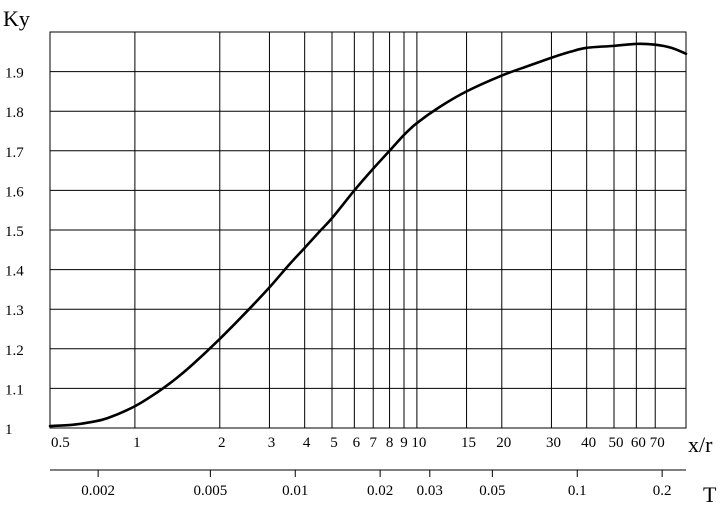  What do you see at coordinates (588, 443) in the screenshot?
I see `x-tick-label: 40` at bounding box center [588, 443].